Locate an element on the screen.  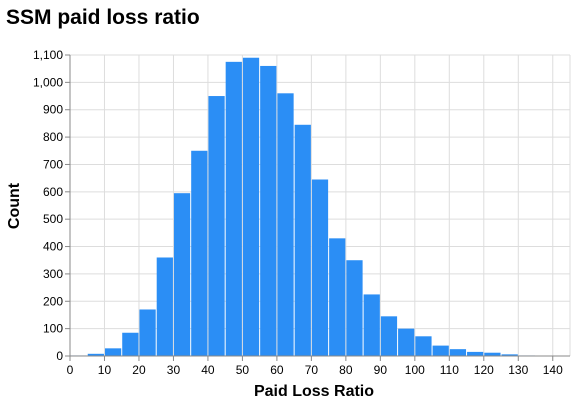
y-axis-title: Count is located at coordinates (14, 205).